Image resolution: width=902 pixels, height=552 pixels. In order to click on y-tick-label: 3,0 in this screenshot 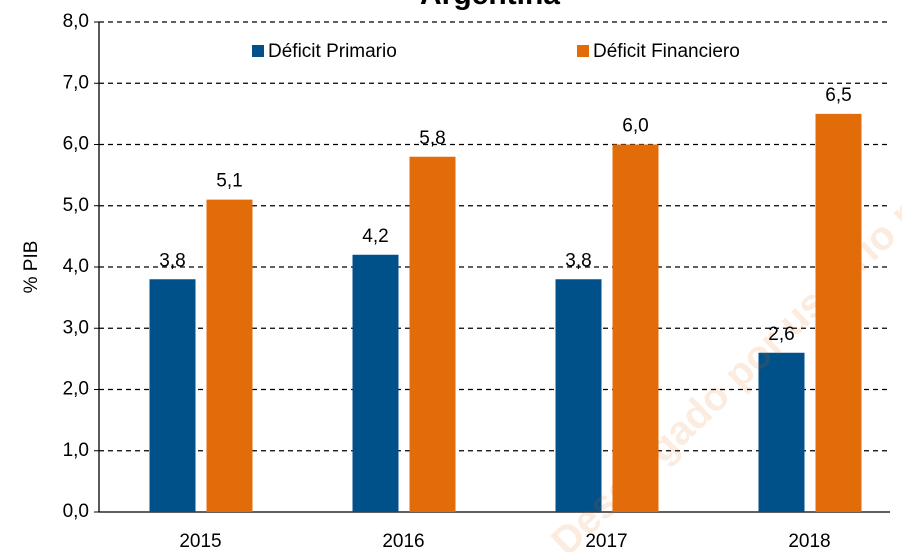, I will do `click(76, 327)`.